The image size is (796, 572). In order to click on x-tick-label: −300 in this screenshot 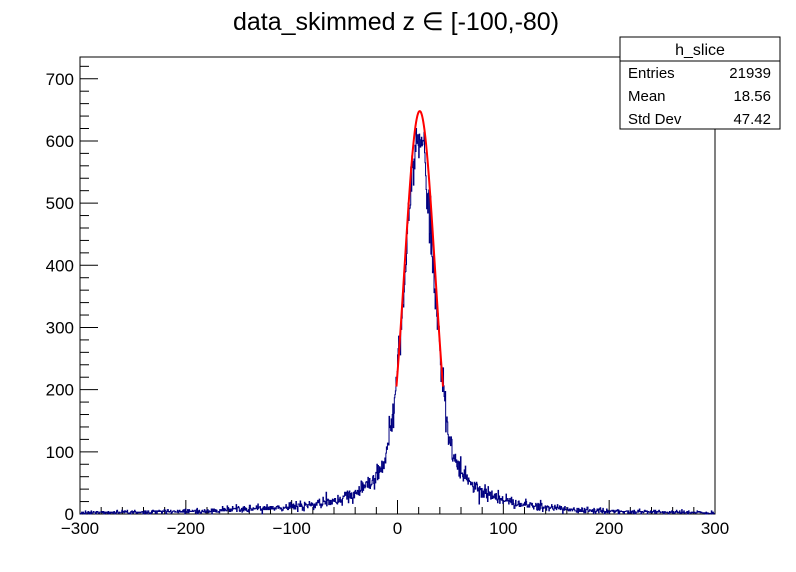, I will do `click(80, 528)`.